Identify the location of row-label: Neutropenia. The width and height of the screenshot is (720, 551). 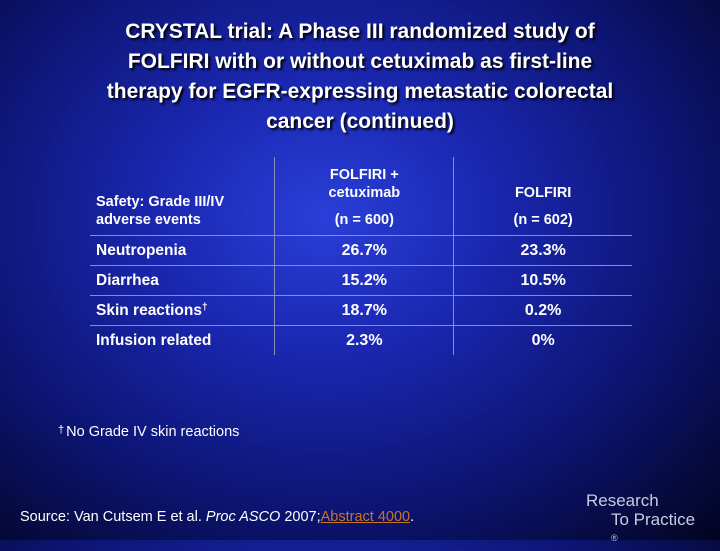
(182, 250).